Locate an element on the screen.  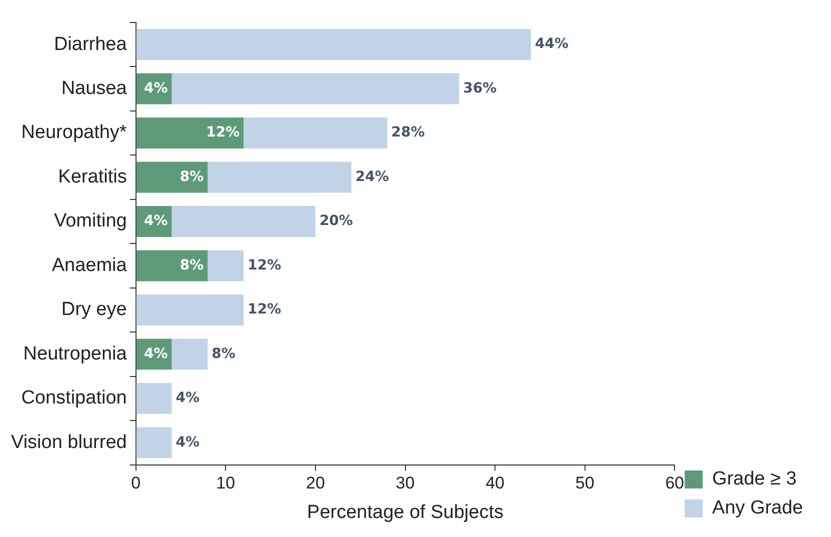
y-tick-label: Keratitis is located at coordinates (92, 177).